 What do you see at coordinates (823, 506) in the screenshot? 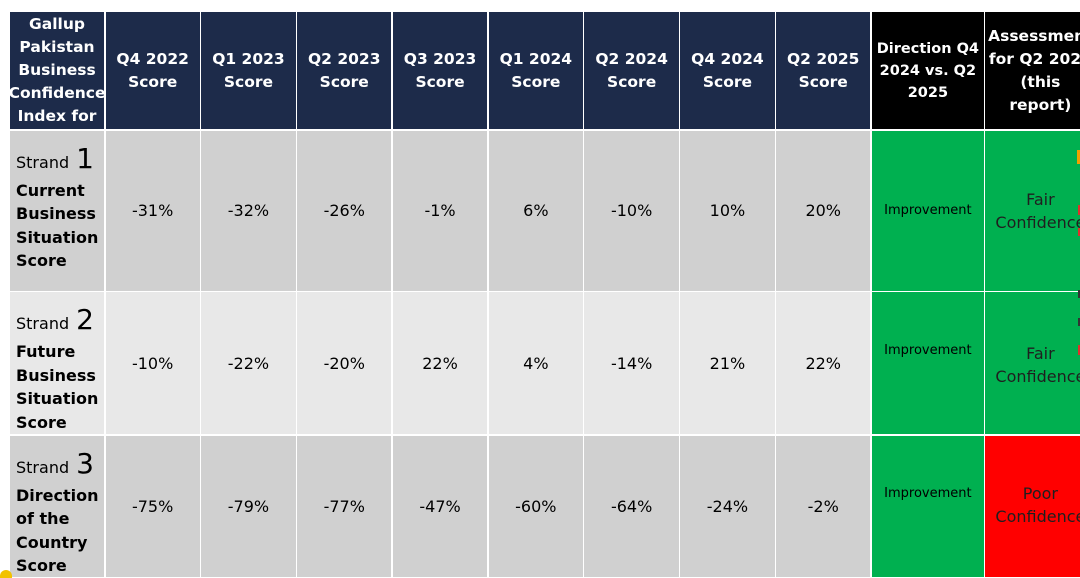
I see `table-cell: -2%` at bounding box center [823, 506].